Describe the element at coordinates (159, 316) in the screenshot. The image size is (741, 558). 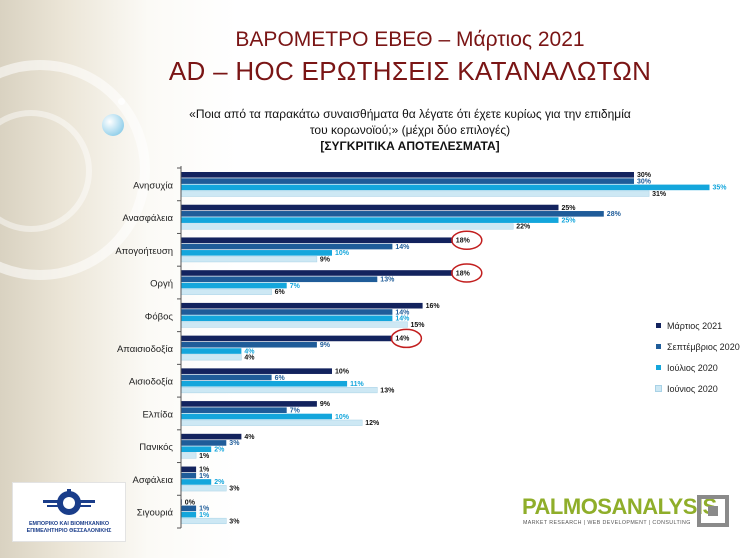
I see `category-label: Φόβος` at that location.